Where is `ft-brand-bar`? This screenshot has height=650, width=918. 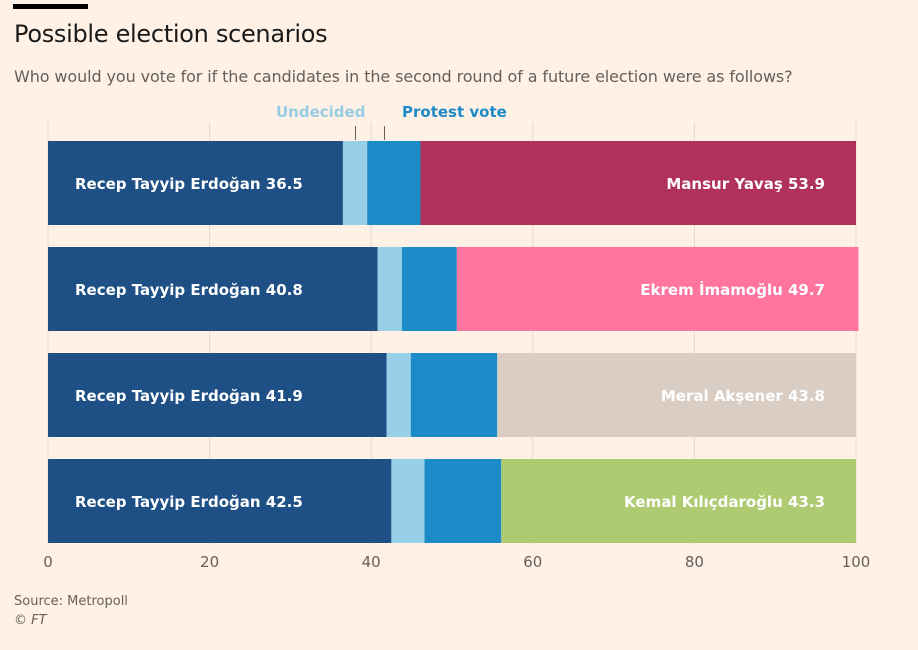 ft-brand-bar is located at coordinates (50, 6).